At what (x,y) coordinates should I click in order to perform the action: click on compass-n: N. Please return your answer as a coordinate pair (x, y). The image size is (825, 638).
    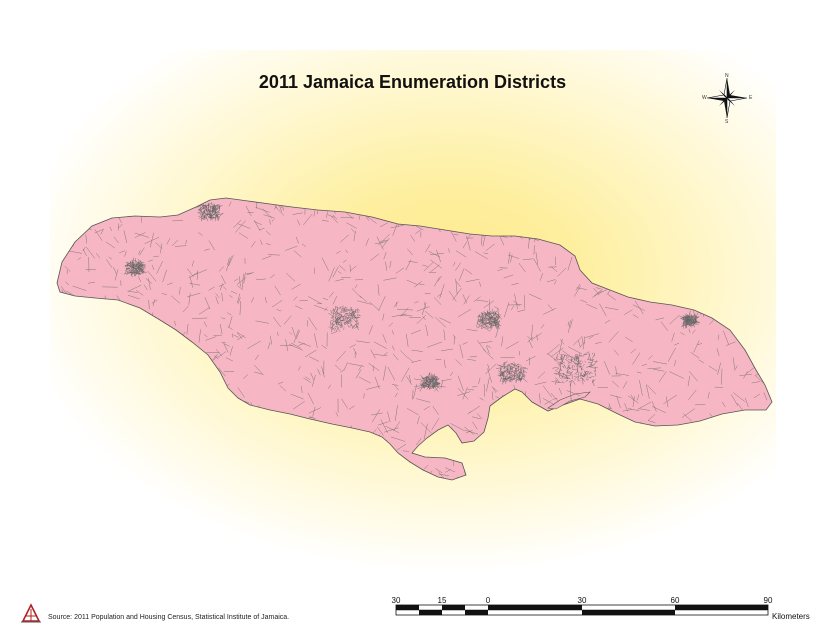
    Looking at the image, I should click on (727, 76).